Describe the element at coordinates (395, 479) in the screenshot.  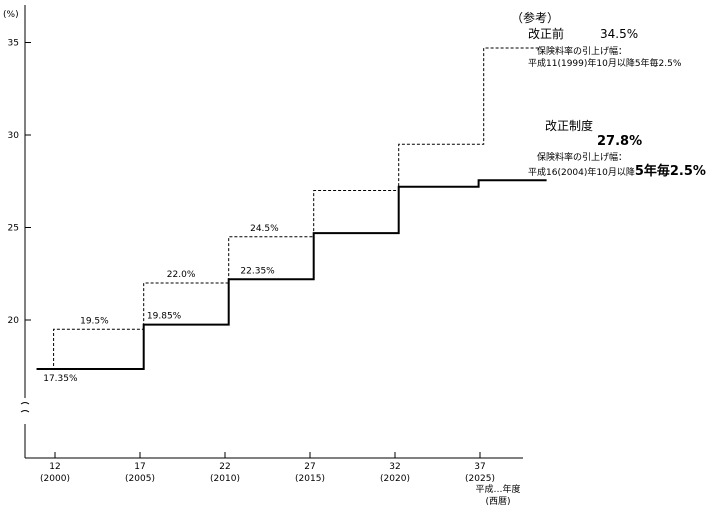
I see `x-tick-western-4: (2020)` at that location.